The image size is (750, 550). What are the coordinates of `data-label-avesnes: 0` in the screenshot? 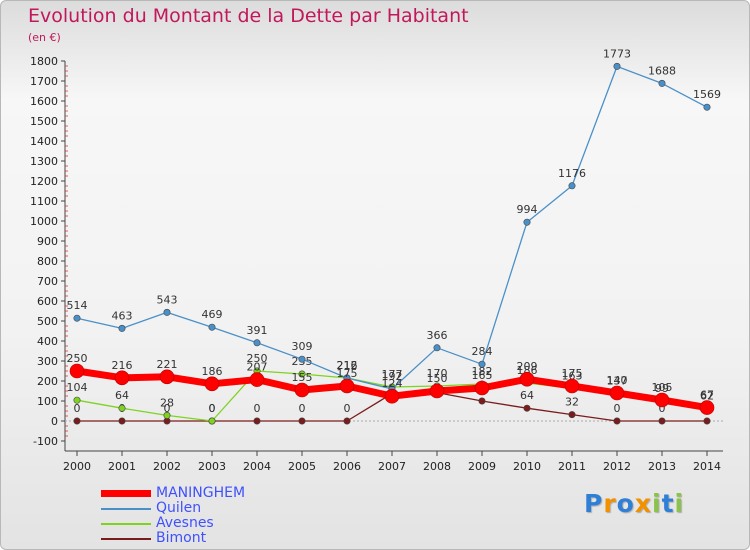 It's located at (212, 408).